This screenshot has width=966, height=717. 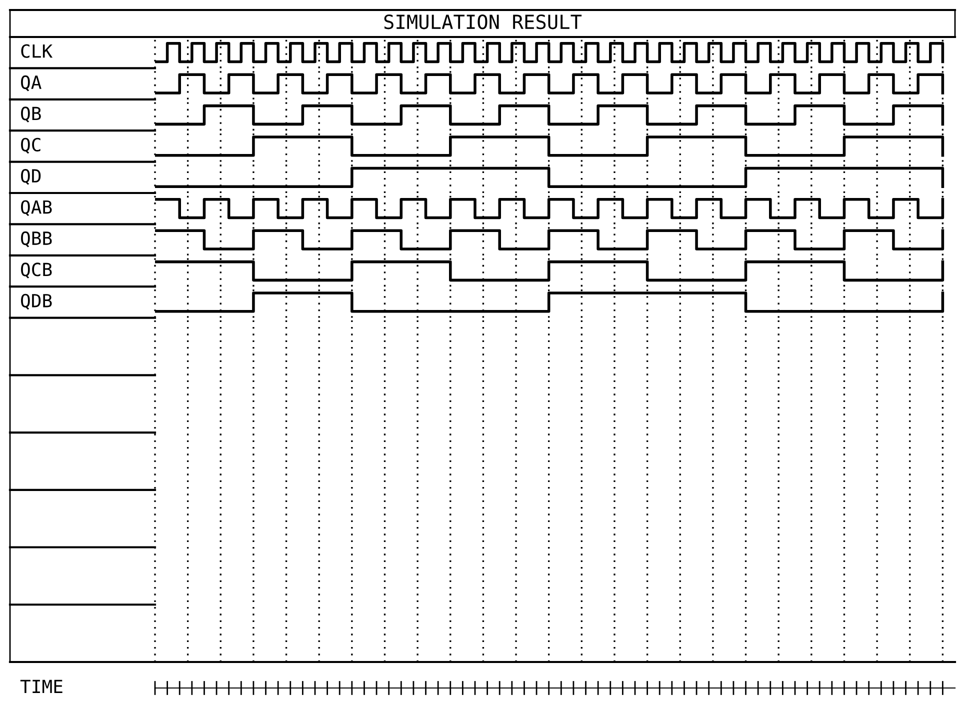 What do you see at coordinates (41, 687) in the screenshot?
I see `text: TIME` at bounding box center [41, 687].